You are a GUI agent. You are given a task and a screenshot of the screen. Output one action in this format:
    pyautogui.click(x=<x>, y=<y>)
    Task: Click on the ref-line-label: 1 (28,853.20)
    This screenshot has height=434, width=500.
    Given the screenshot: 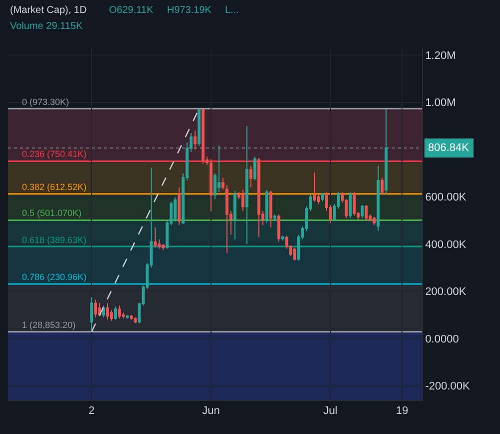 What is the action you would take?
    pyautogui.click(x=49, y=325)
    